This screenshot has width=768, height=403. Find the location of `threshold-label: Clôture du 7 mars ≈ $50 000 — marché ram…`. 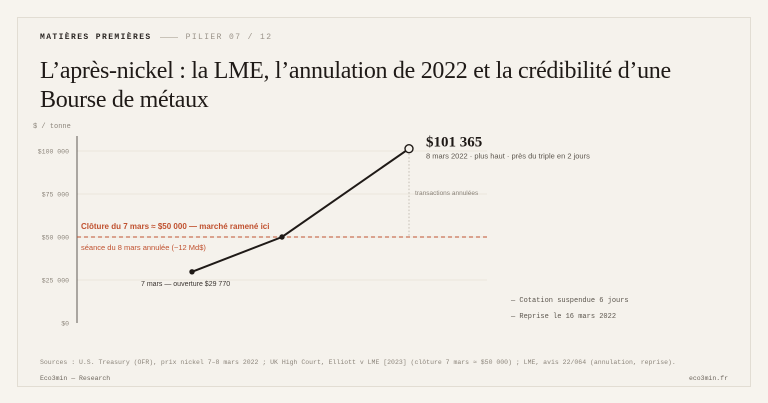

threshold-label: Clôture du 7 mars ≈ $50 000 — marché ram… is located at coordinates (175, 226).